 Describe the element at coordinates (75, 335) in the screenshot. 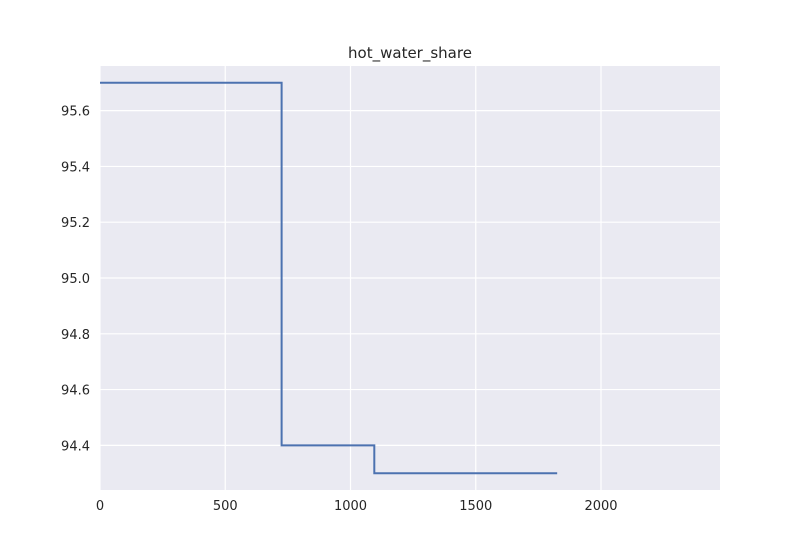

I see `y-tick-label: 94.8` at that location.